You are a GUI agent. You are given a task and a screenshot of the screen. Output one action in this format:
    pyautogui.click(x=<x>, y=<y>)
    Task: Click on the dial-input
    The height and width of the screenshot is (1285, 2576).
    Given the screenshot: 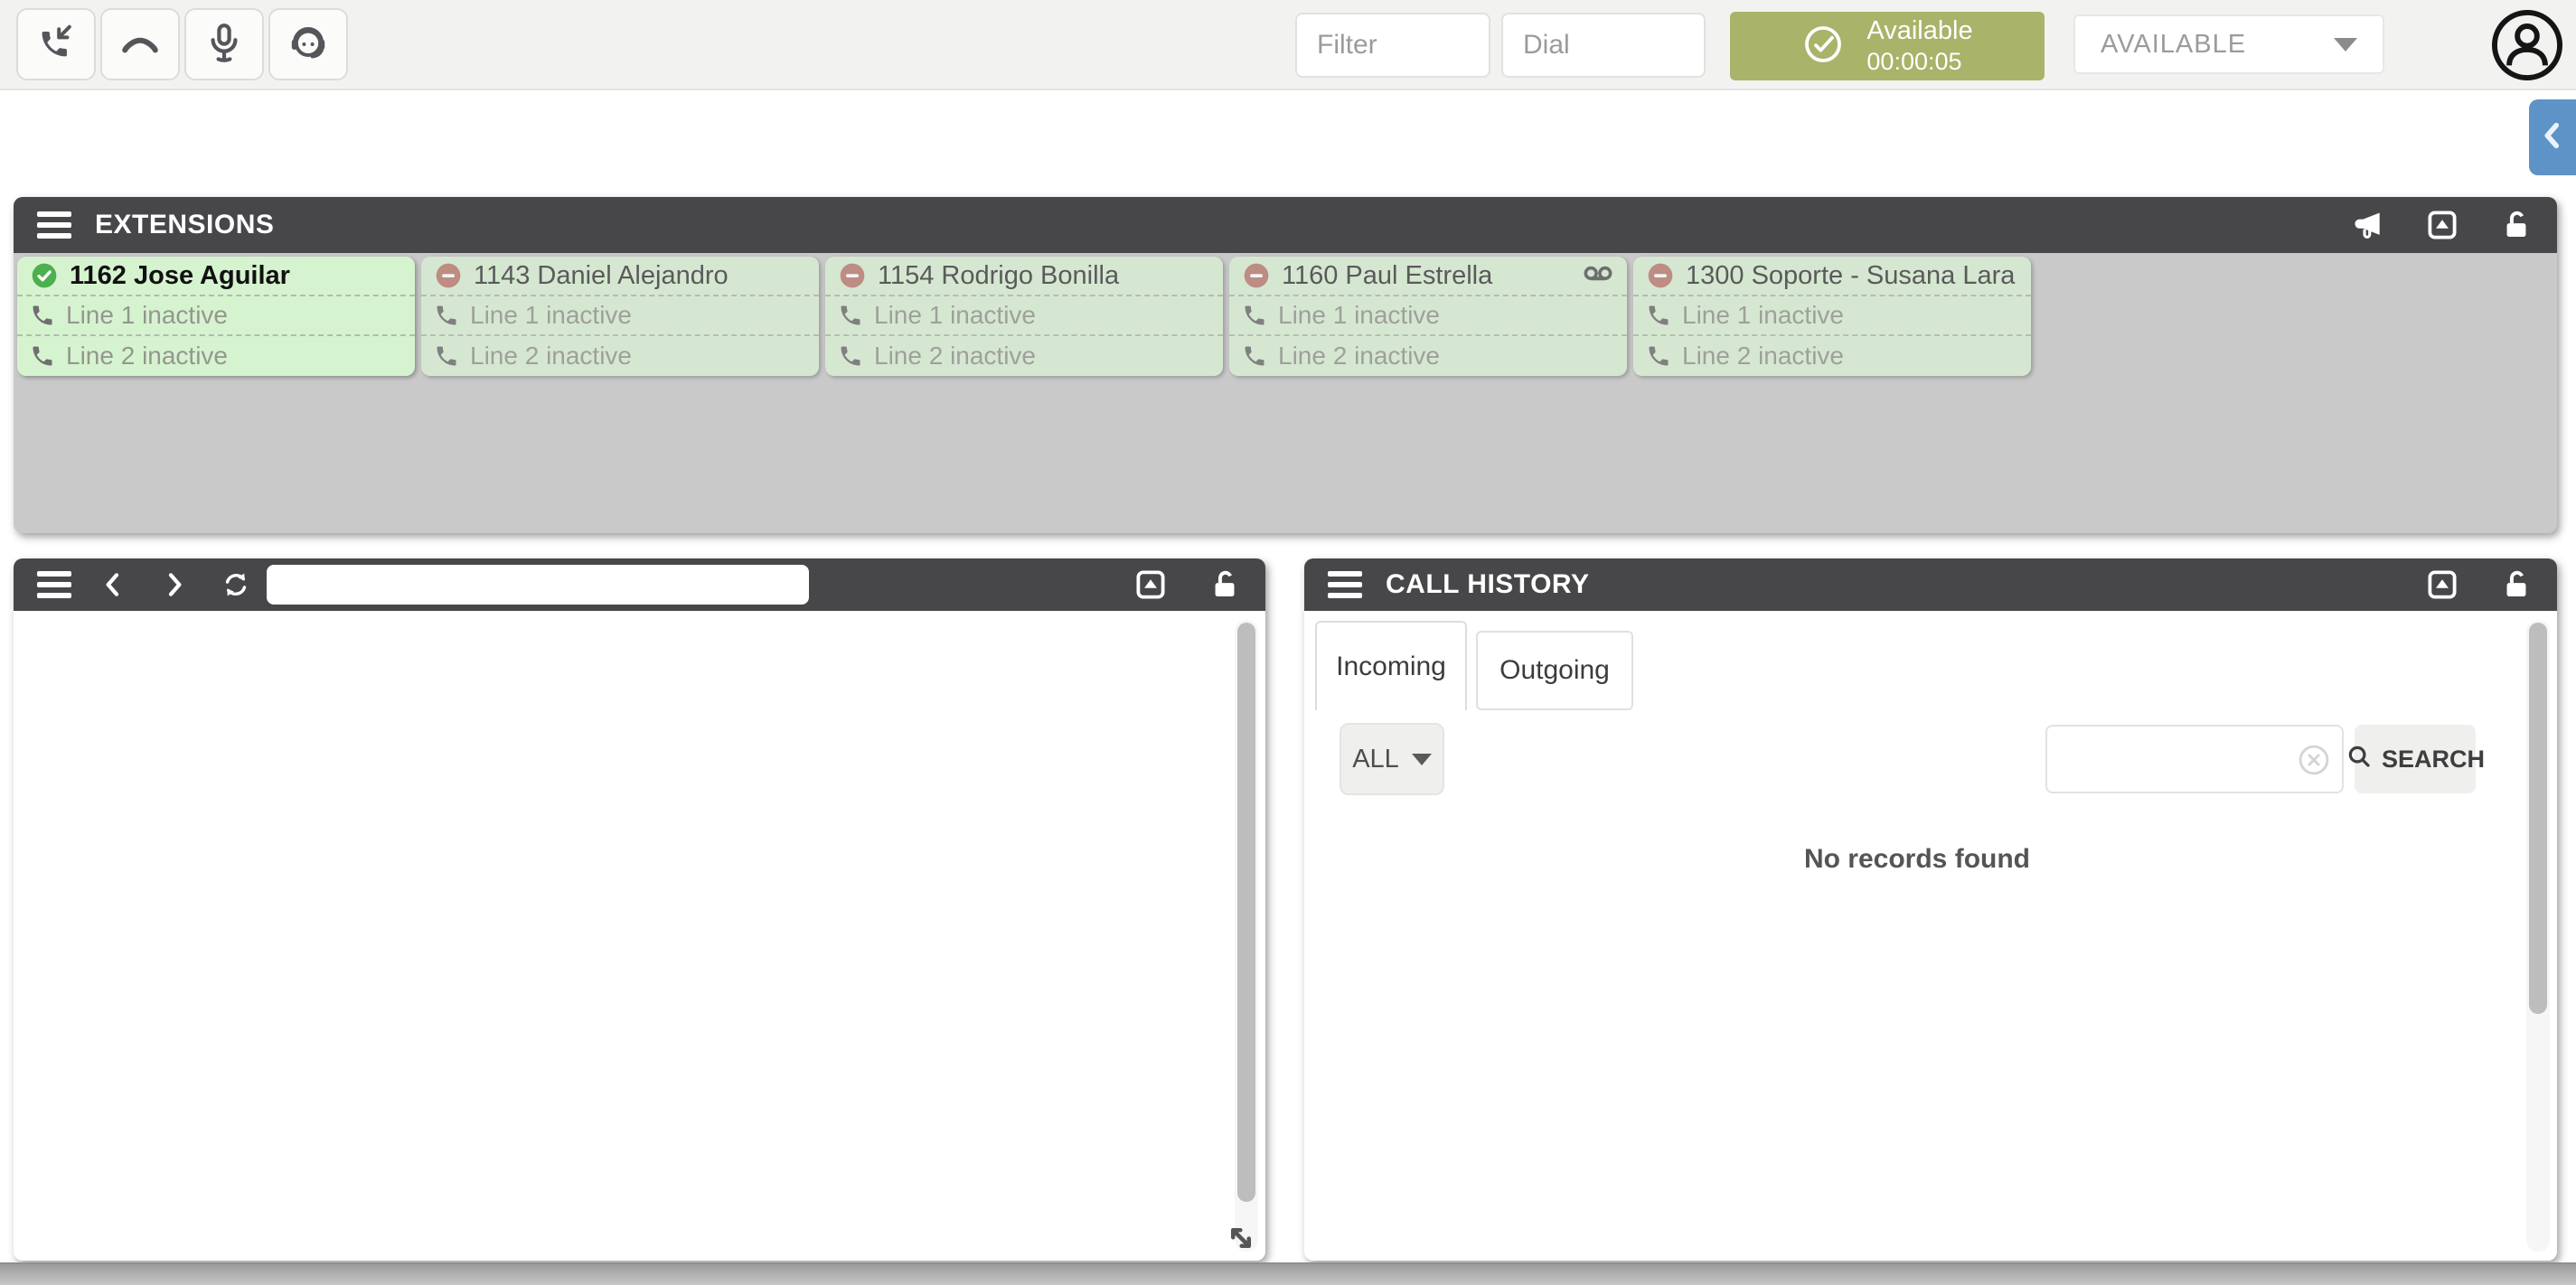 What is the action you would take?
    pyautogui.click(x=1604, y=45)
    